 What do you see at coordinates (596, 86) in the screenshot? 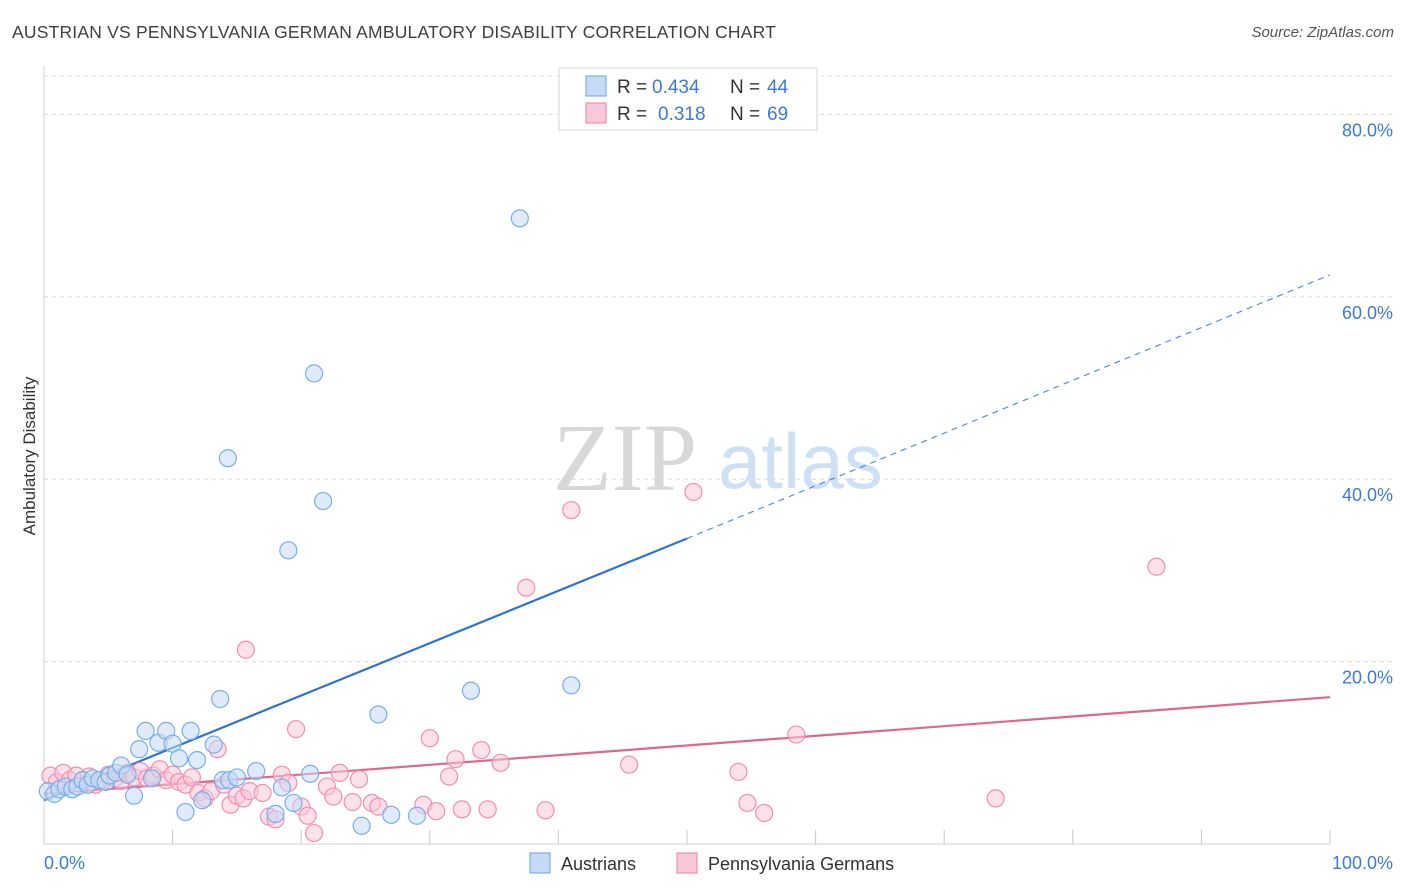
I see `legend-swatch-austrians` at bounding box center [596, 86].